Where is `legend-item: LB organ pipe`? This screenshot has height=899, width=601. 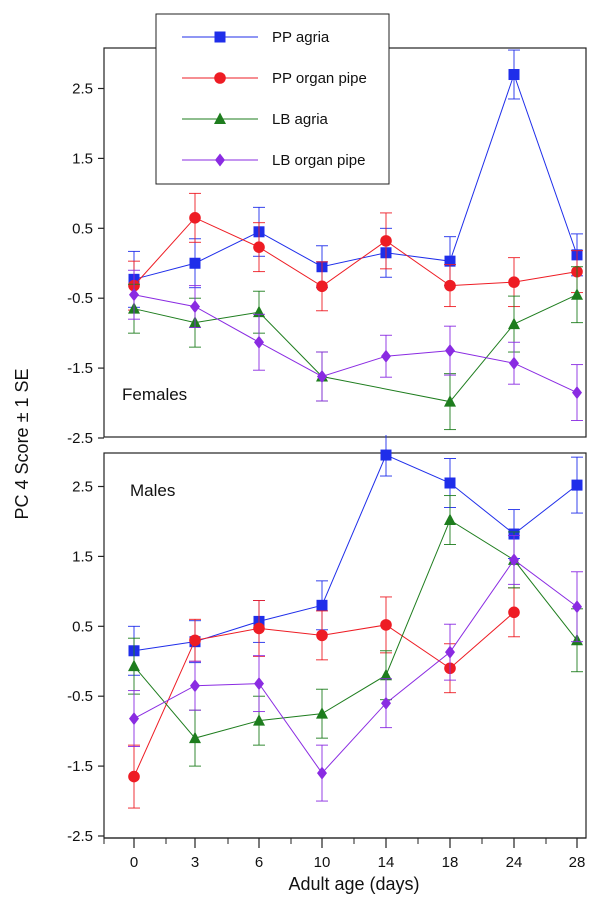
legend-item: LB organ pipe is located at coordinates (273, 160).